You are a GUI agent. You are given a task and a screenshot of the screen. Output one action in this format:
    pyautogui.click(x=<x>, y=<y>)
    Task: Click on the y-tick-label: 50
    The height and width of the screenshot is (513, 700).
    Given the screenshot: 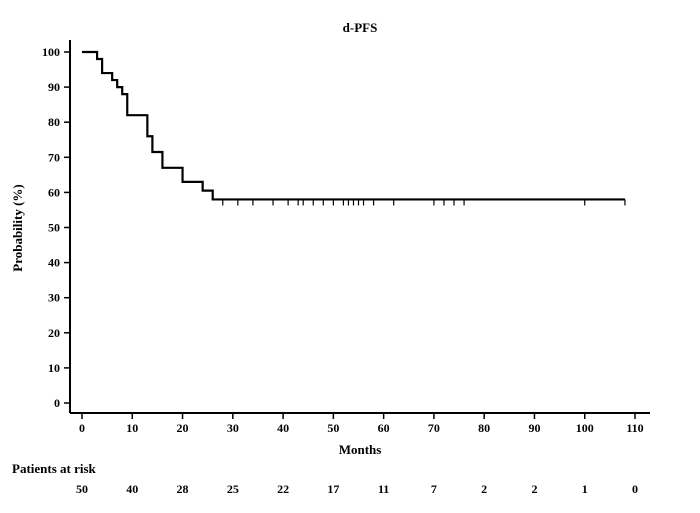 What is the action you would take?
    pyautogui.click(x=54, y=228)
    